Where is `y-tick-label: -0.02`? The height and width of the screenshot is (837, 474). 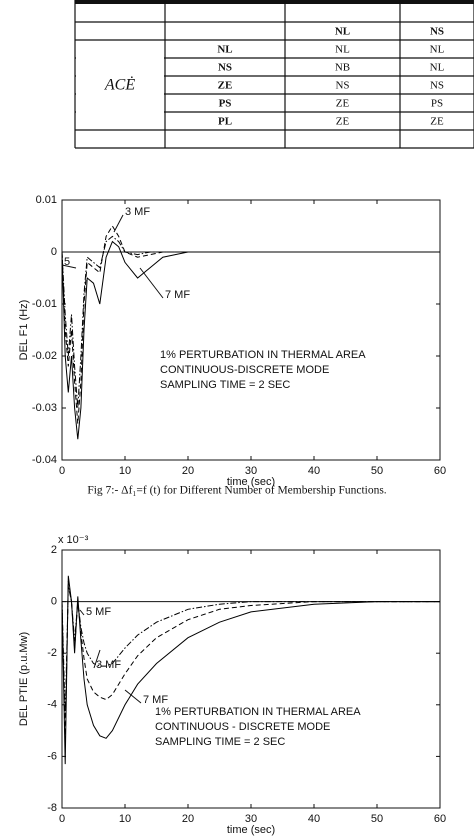
y-tick-label: -0.02 is located at coordinates (44, 356).